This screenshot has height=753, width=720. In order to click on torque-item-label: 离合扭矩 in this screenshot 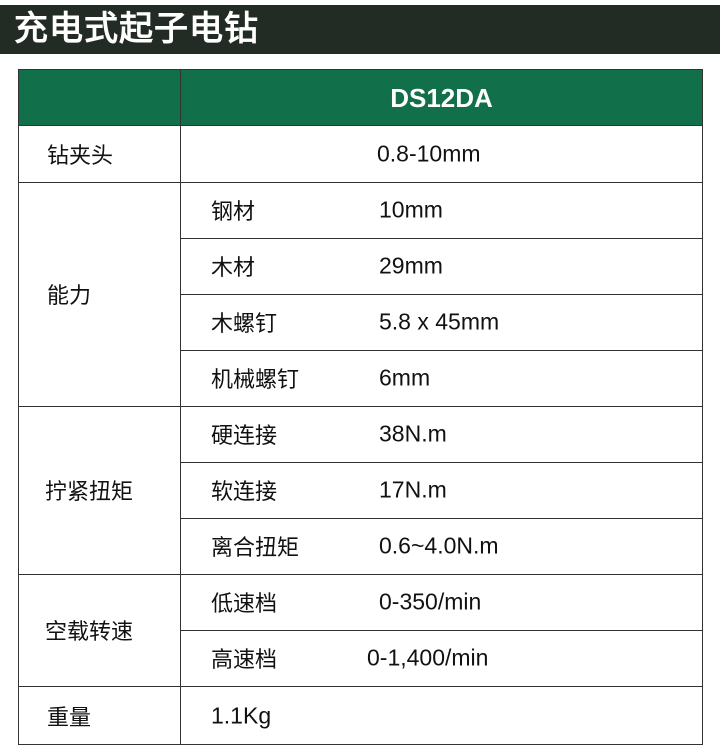, I will do `click(255, 548)`.